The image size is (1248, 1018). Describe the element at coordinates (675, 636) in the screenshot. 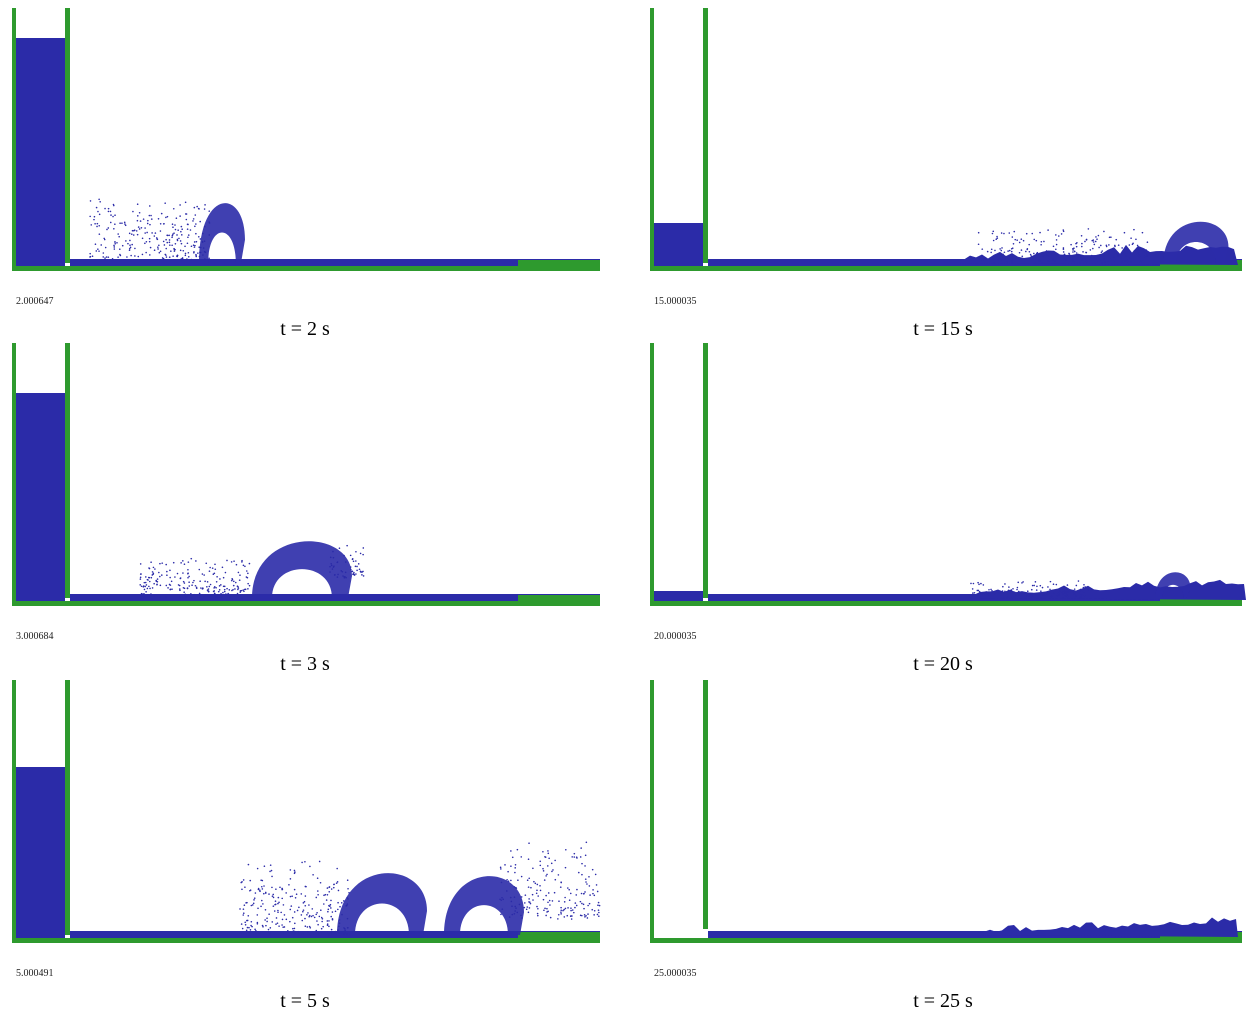

I see `timestamp: 20.000035` at that location.